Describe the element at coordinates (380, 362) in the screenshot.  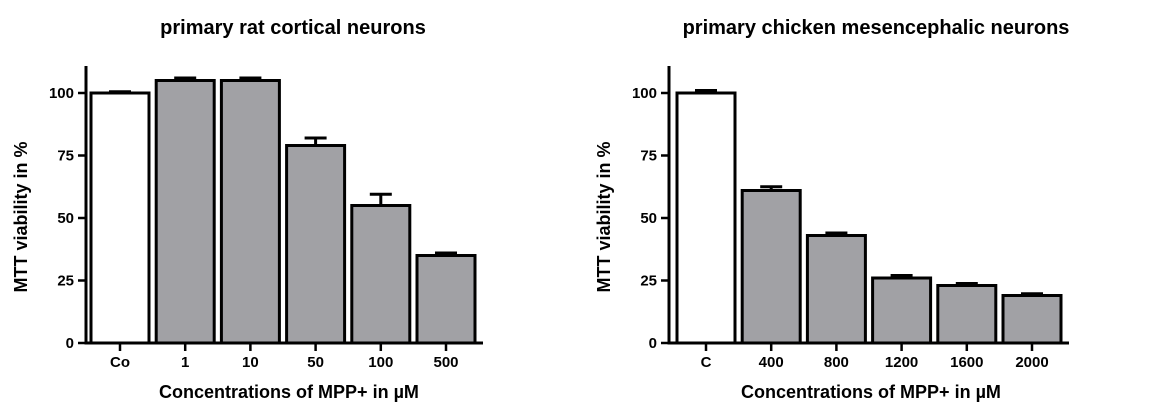
I see `x-tick-label: 100` at that location.